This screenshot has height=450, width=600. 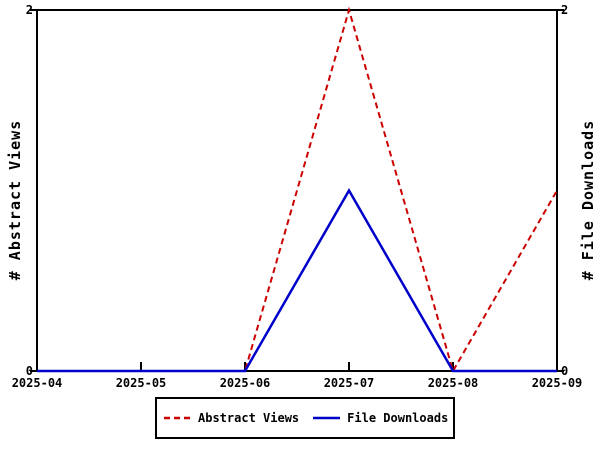 What do you see at coordinates (565, 371) in the screenshot?
I see `right-axis-tick-min: 0` at bounding box center [565, 371].